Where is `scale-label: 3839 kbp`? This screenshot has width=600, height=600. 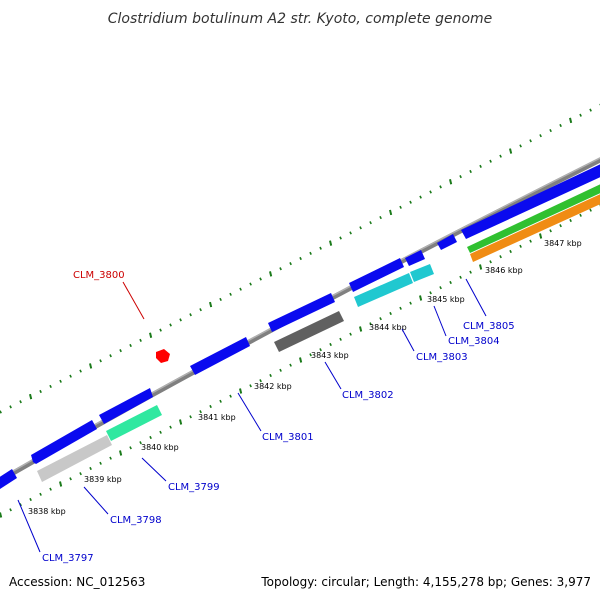
scale-label: 3839 kbp is located at coordinates (103, 479).